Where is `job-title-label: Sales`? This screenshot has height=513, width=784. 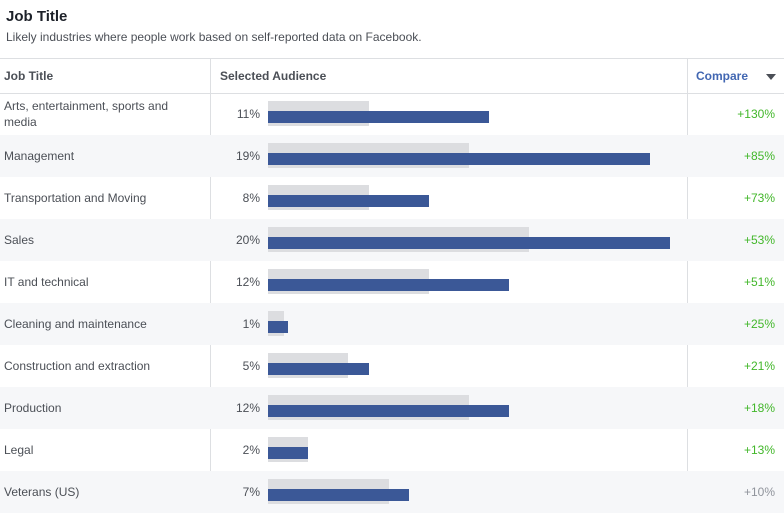 job-title-label: Sales is located at coordinates (19, 240).